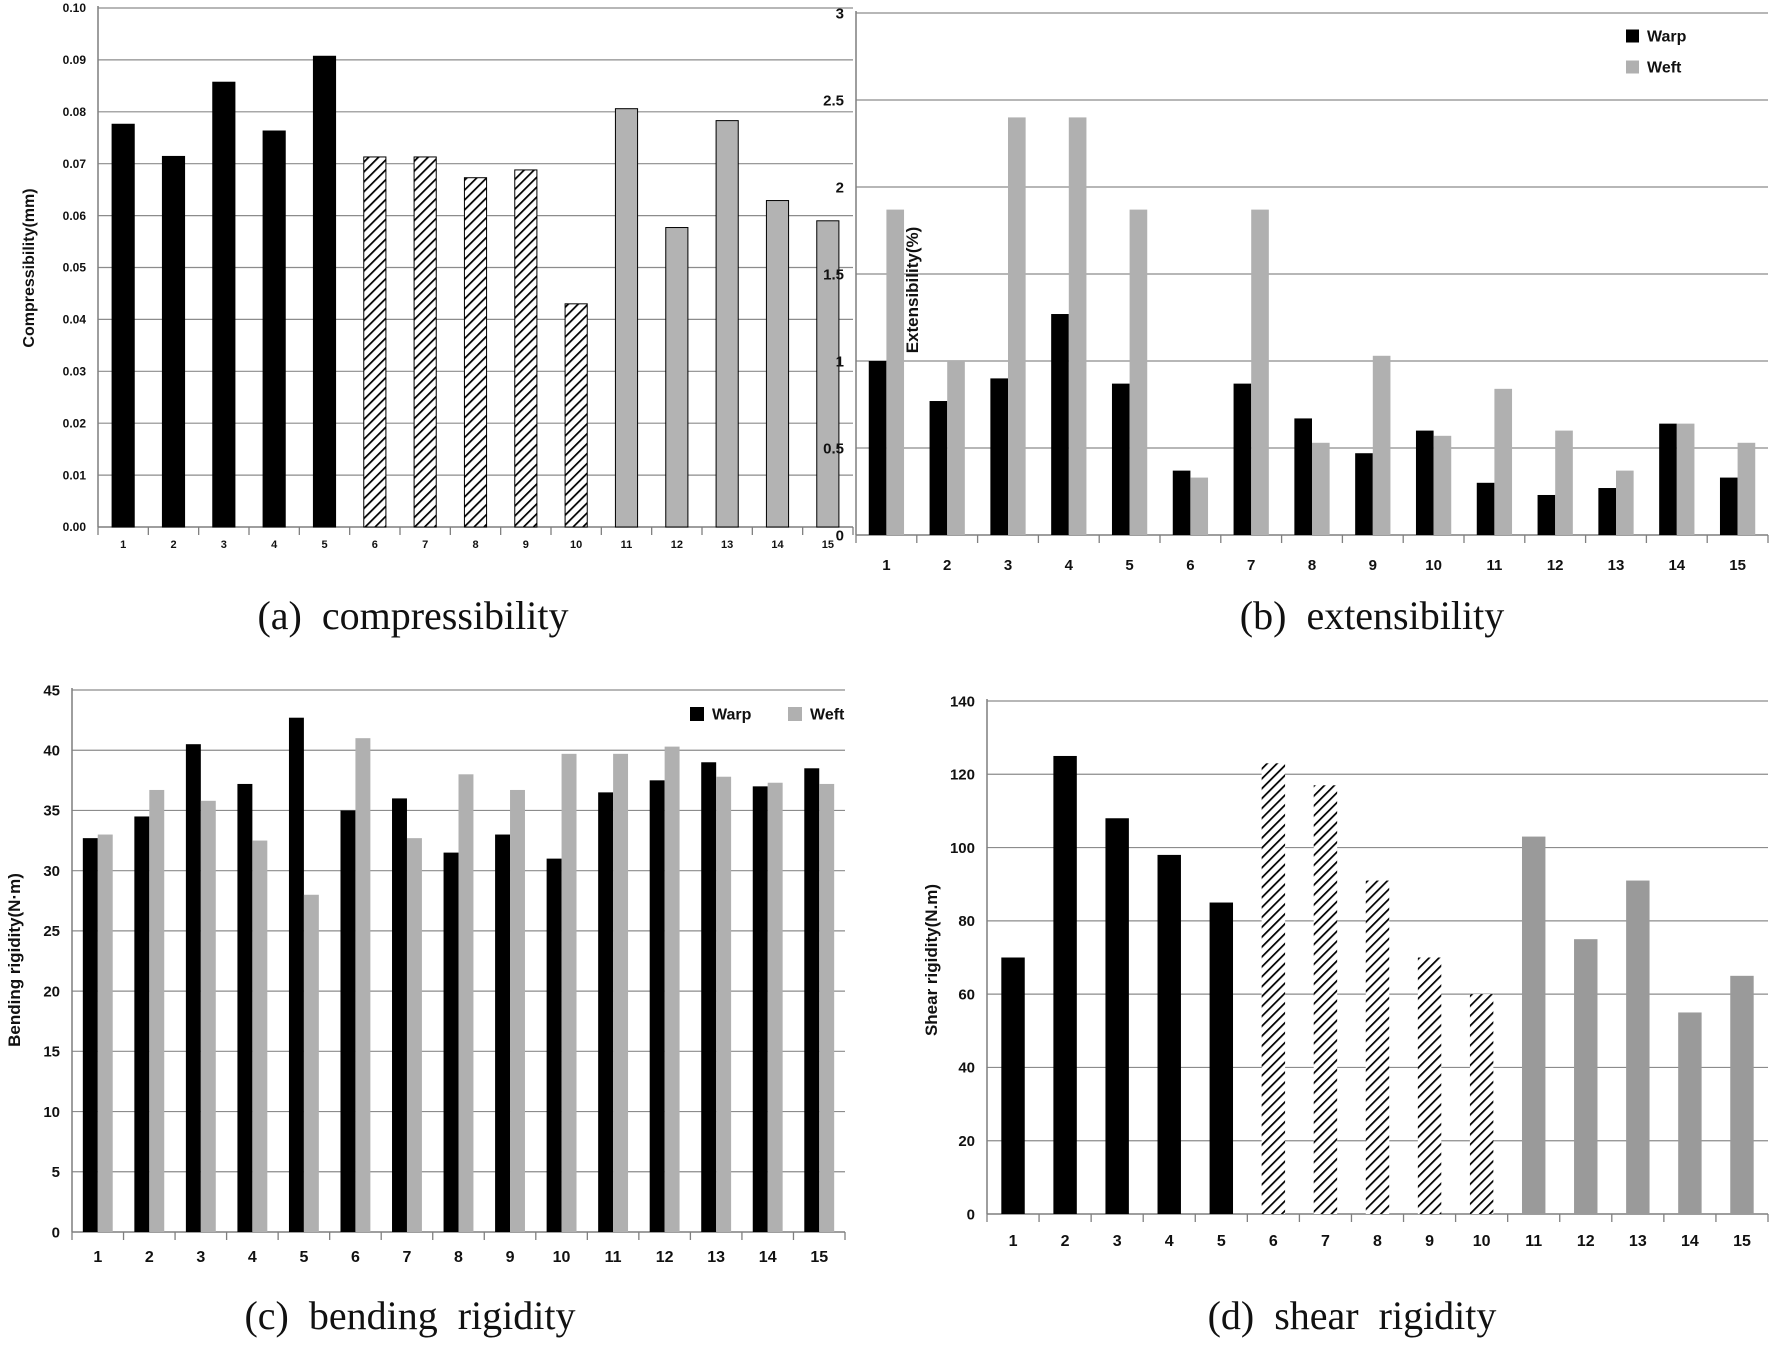 The image size is (1773, 1348). Describe the element at coordinates (410, 1315) in the screenshot. I see `caption-bending-rigidity: (c) bending rigidity` at that location.